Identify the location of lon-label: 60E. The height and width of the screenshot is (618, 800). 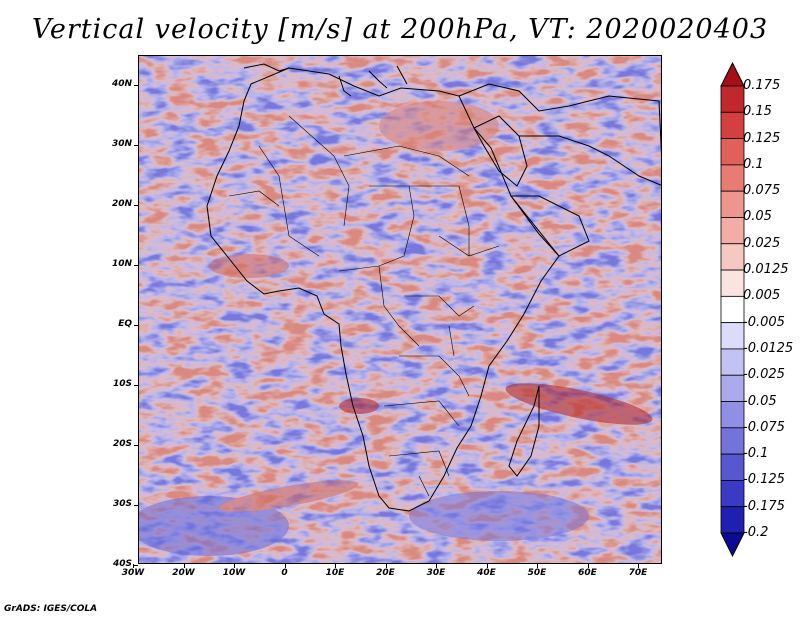
(587, 573).